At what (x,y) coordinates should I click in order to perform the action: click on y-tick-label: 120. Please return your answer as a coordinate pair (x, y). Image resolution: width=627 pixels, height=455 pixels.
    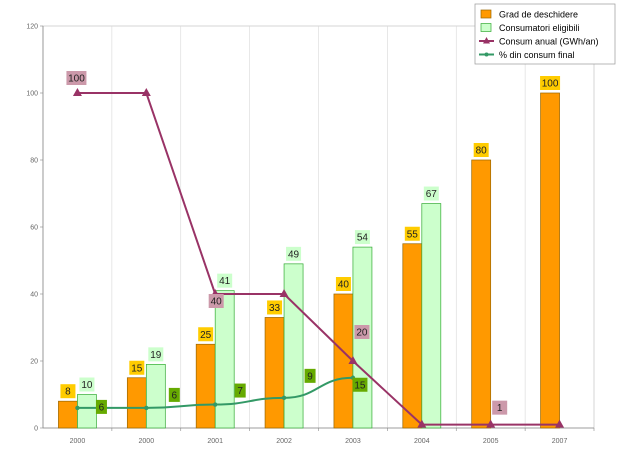
    Looking at the image, I should click on (32, 27).